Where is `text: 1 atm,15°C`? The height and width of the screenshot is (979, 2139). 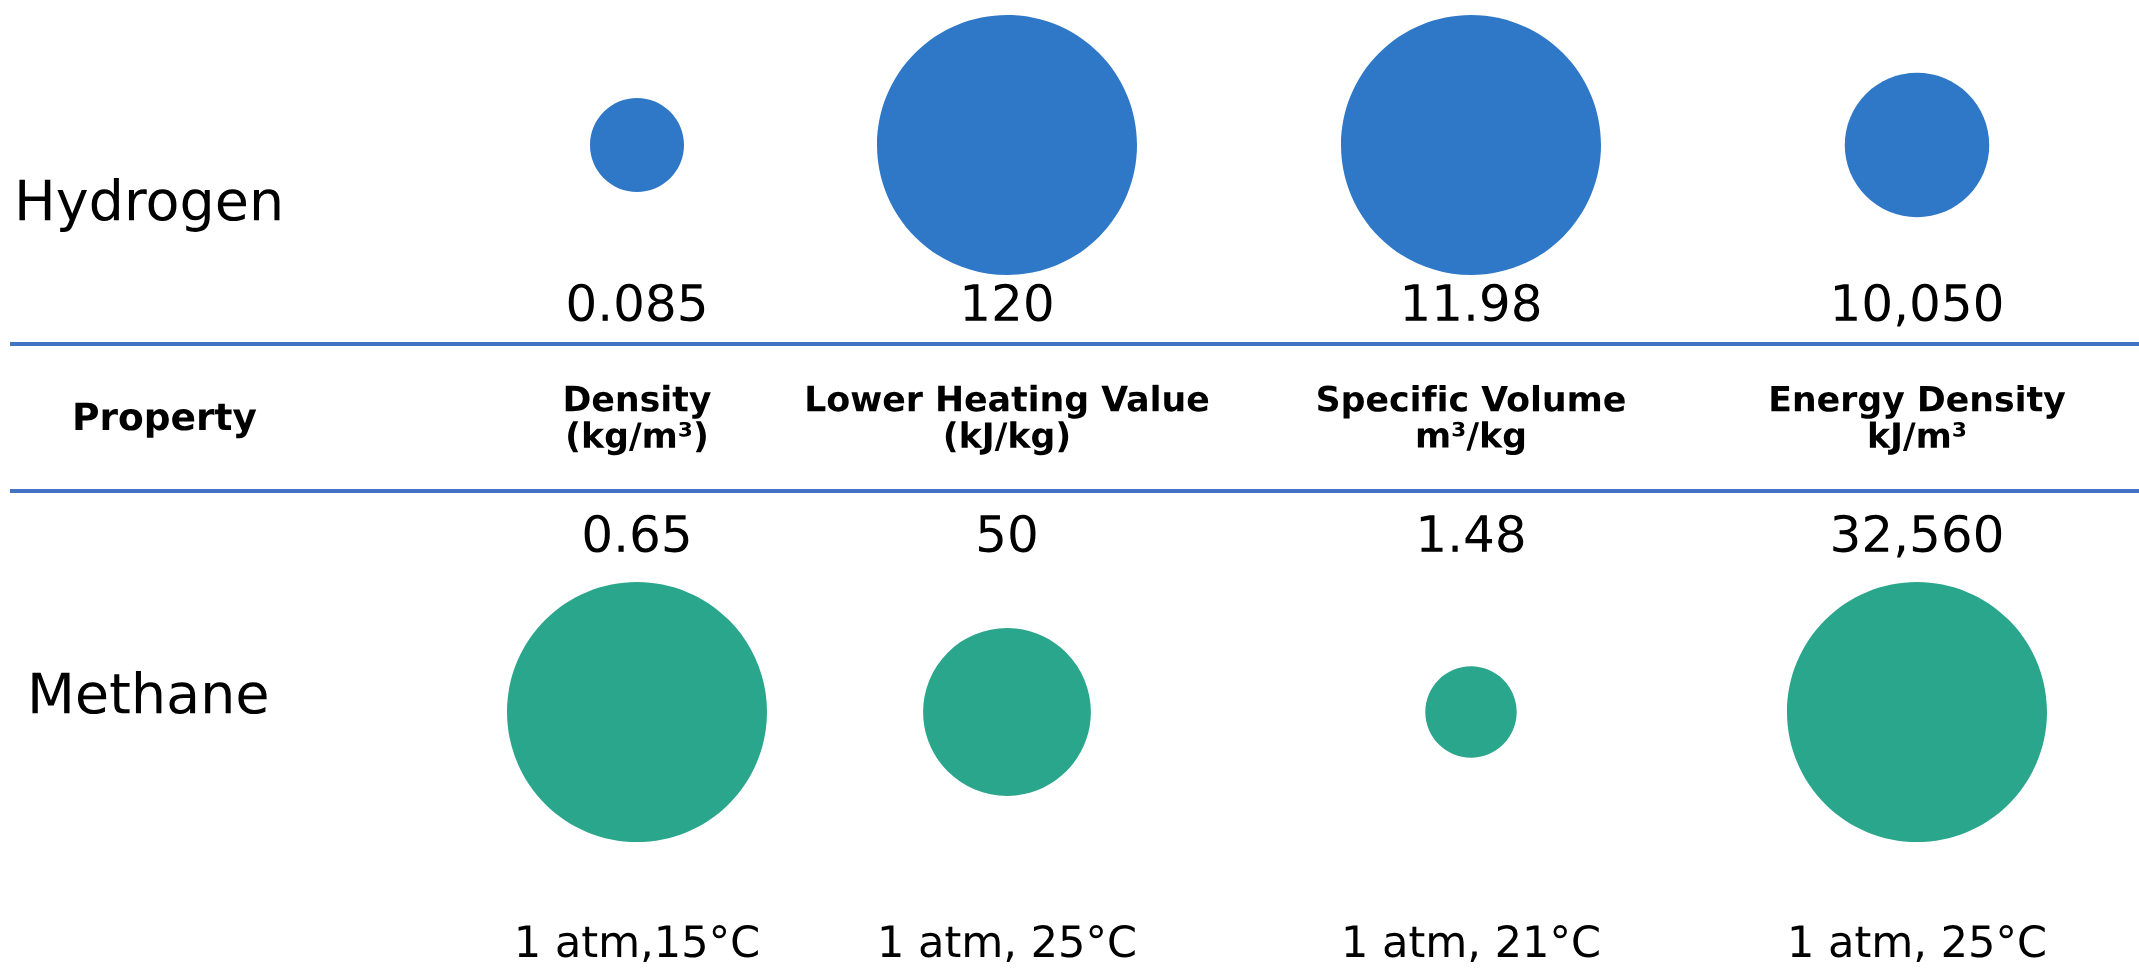 text: 1 atm,15°C is located at coordinates (638, 943).